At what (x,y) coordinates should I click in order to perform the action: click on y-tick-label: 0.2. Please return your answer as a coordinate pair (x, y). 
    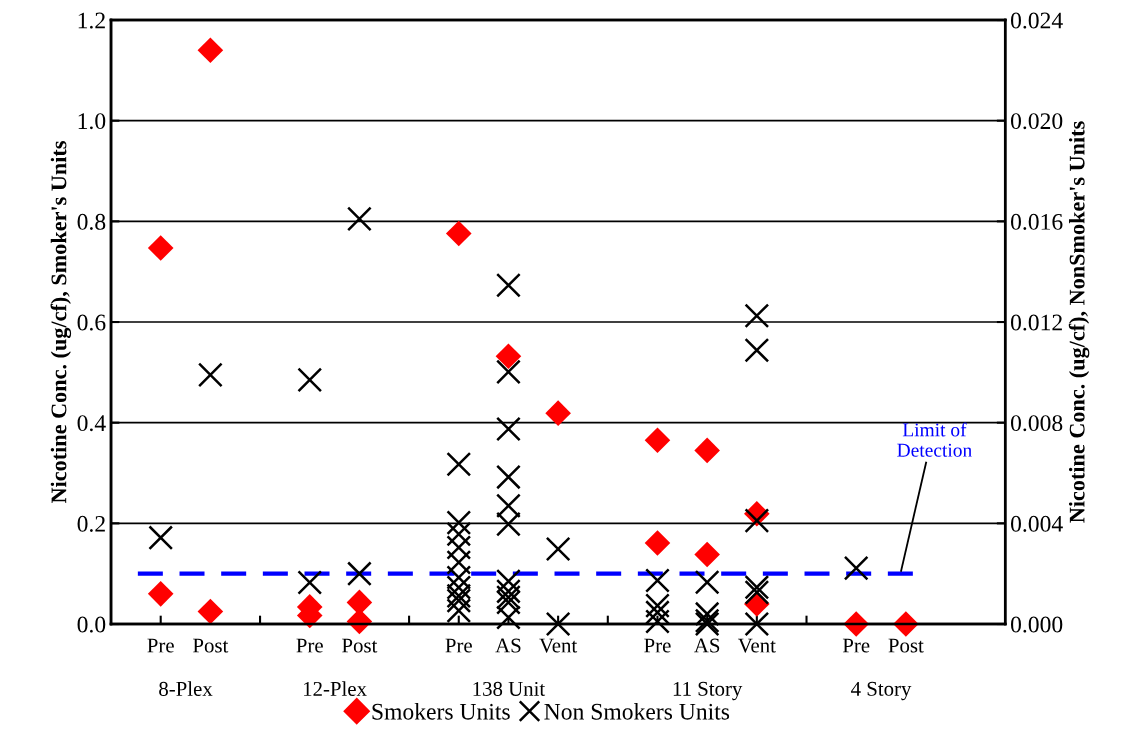
    Looking at the image, I should click on (91, 523).